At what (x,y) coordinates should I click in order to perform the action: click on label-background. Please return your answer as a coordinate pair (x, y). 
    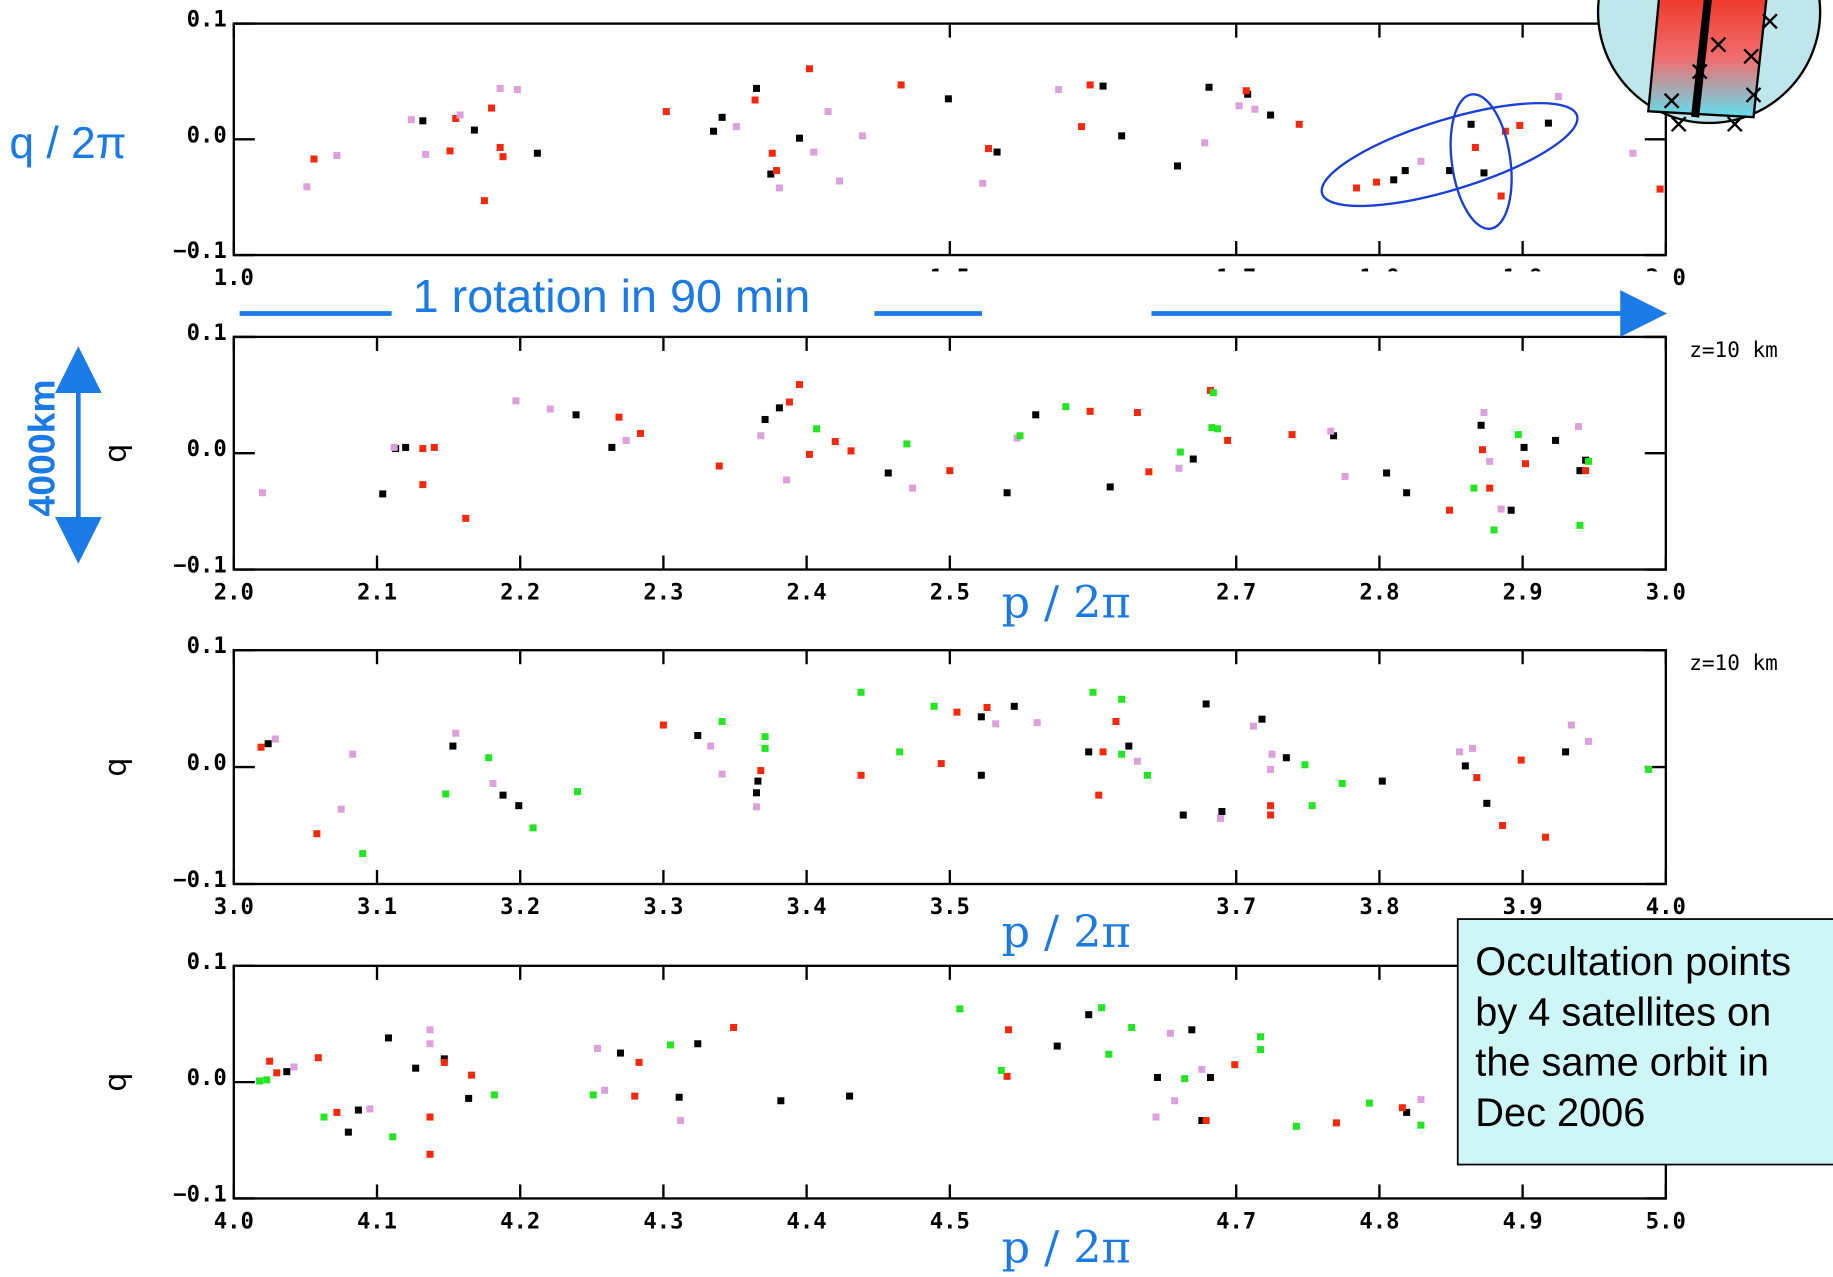
    Looking at the image, I should click on (1066, 1231).